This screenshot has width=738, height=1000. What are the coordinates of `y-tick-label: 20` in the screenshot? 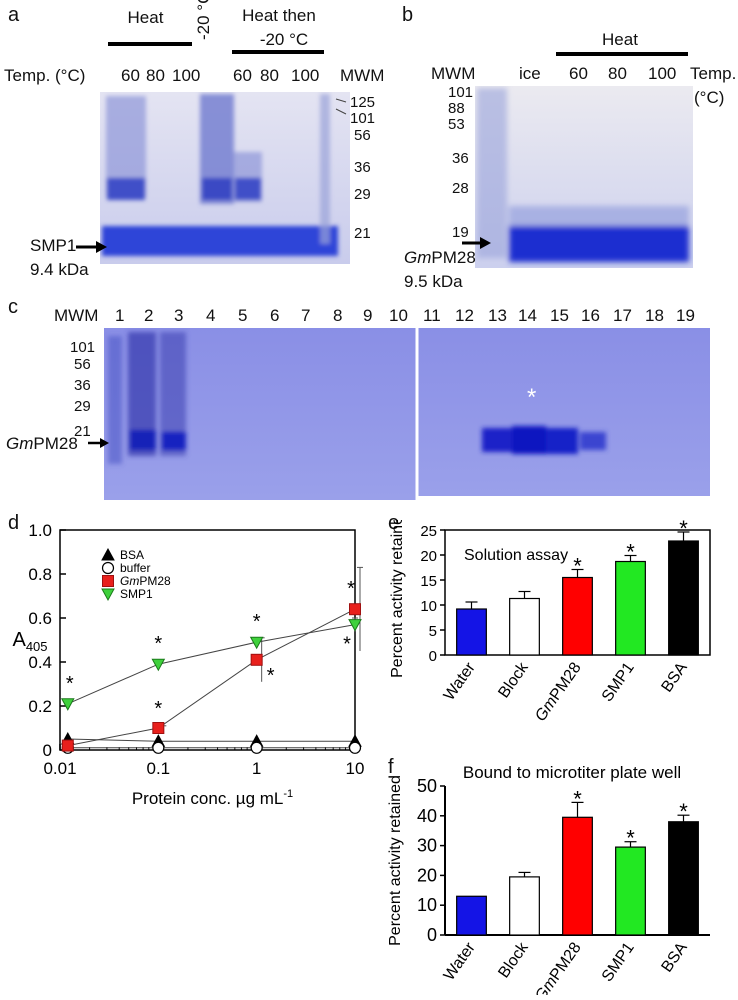 It's located at (427, 875).